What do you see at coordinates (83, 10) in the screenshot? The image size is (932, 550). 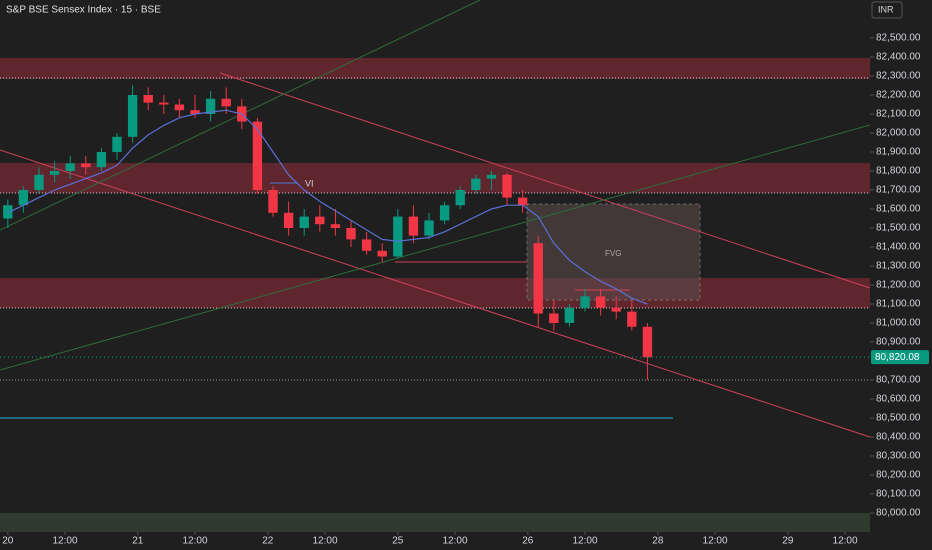 I see `chart-title: S&P BSE Sensex Index · 15 · BSE` at bounding box center [83, 10].